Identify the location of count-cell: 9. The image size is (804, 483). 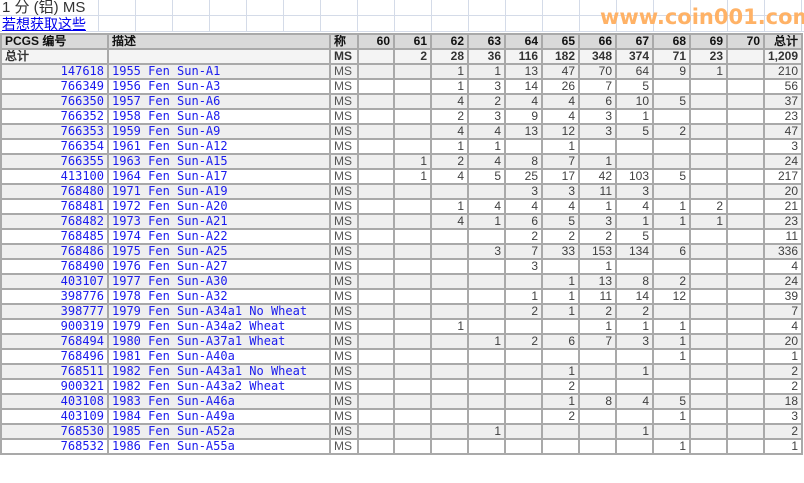
(523, 116).